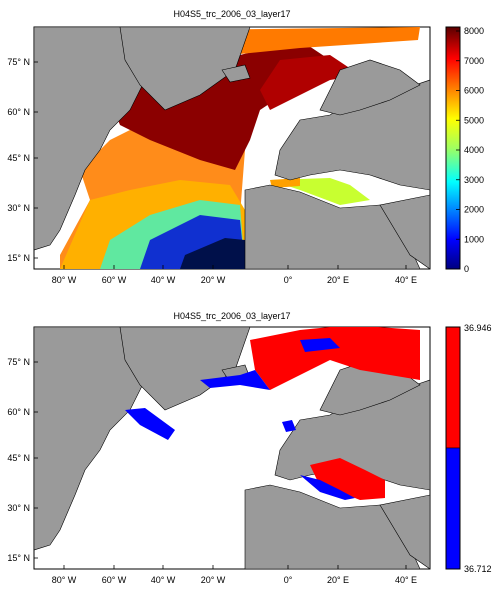 The image size is (500, 600). Describe the element at coordinates (236, 73) in the screenshot. I see `land-iceland` at that location.